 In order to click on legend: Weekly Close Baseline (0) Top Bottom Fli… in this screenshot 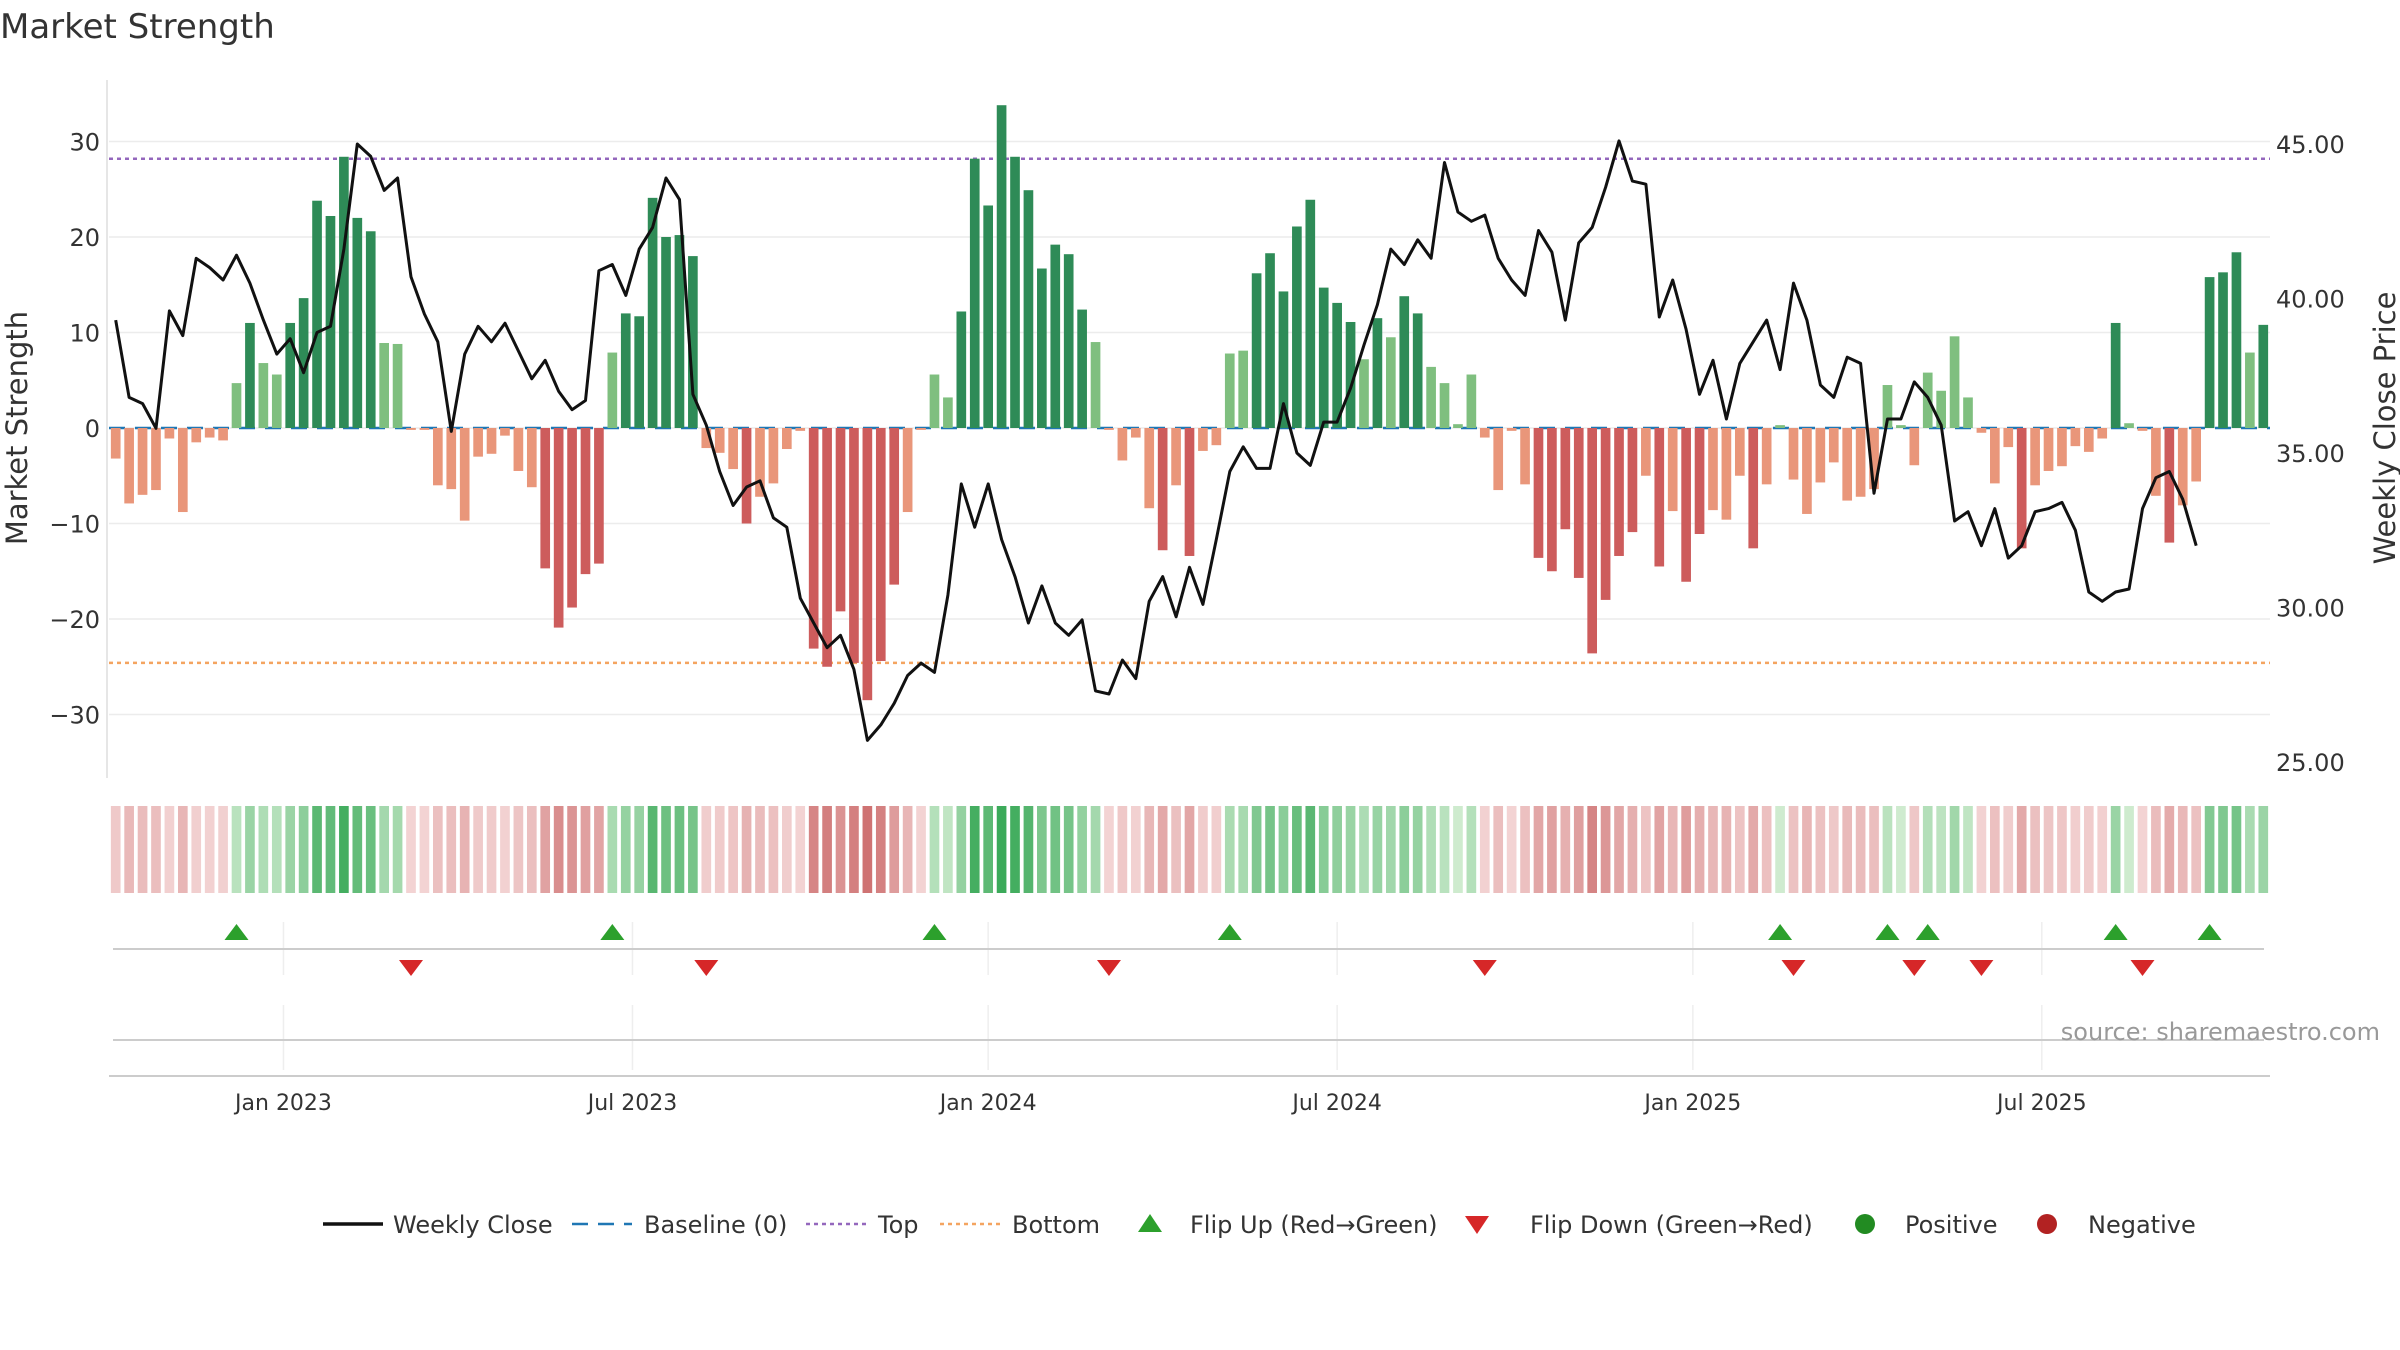, I will do `click(1259, 1225)`.